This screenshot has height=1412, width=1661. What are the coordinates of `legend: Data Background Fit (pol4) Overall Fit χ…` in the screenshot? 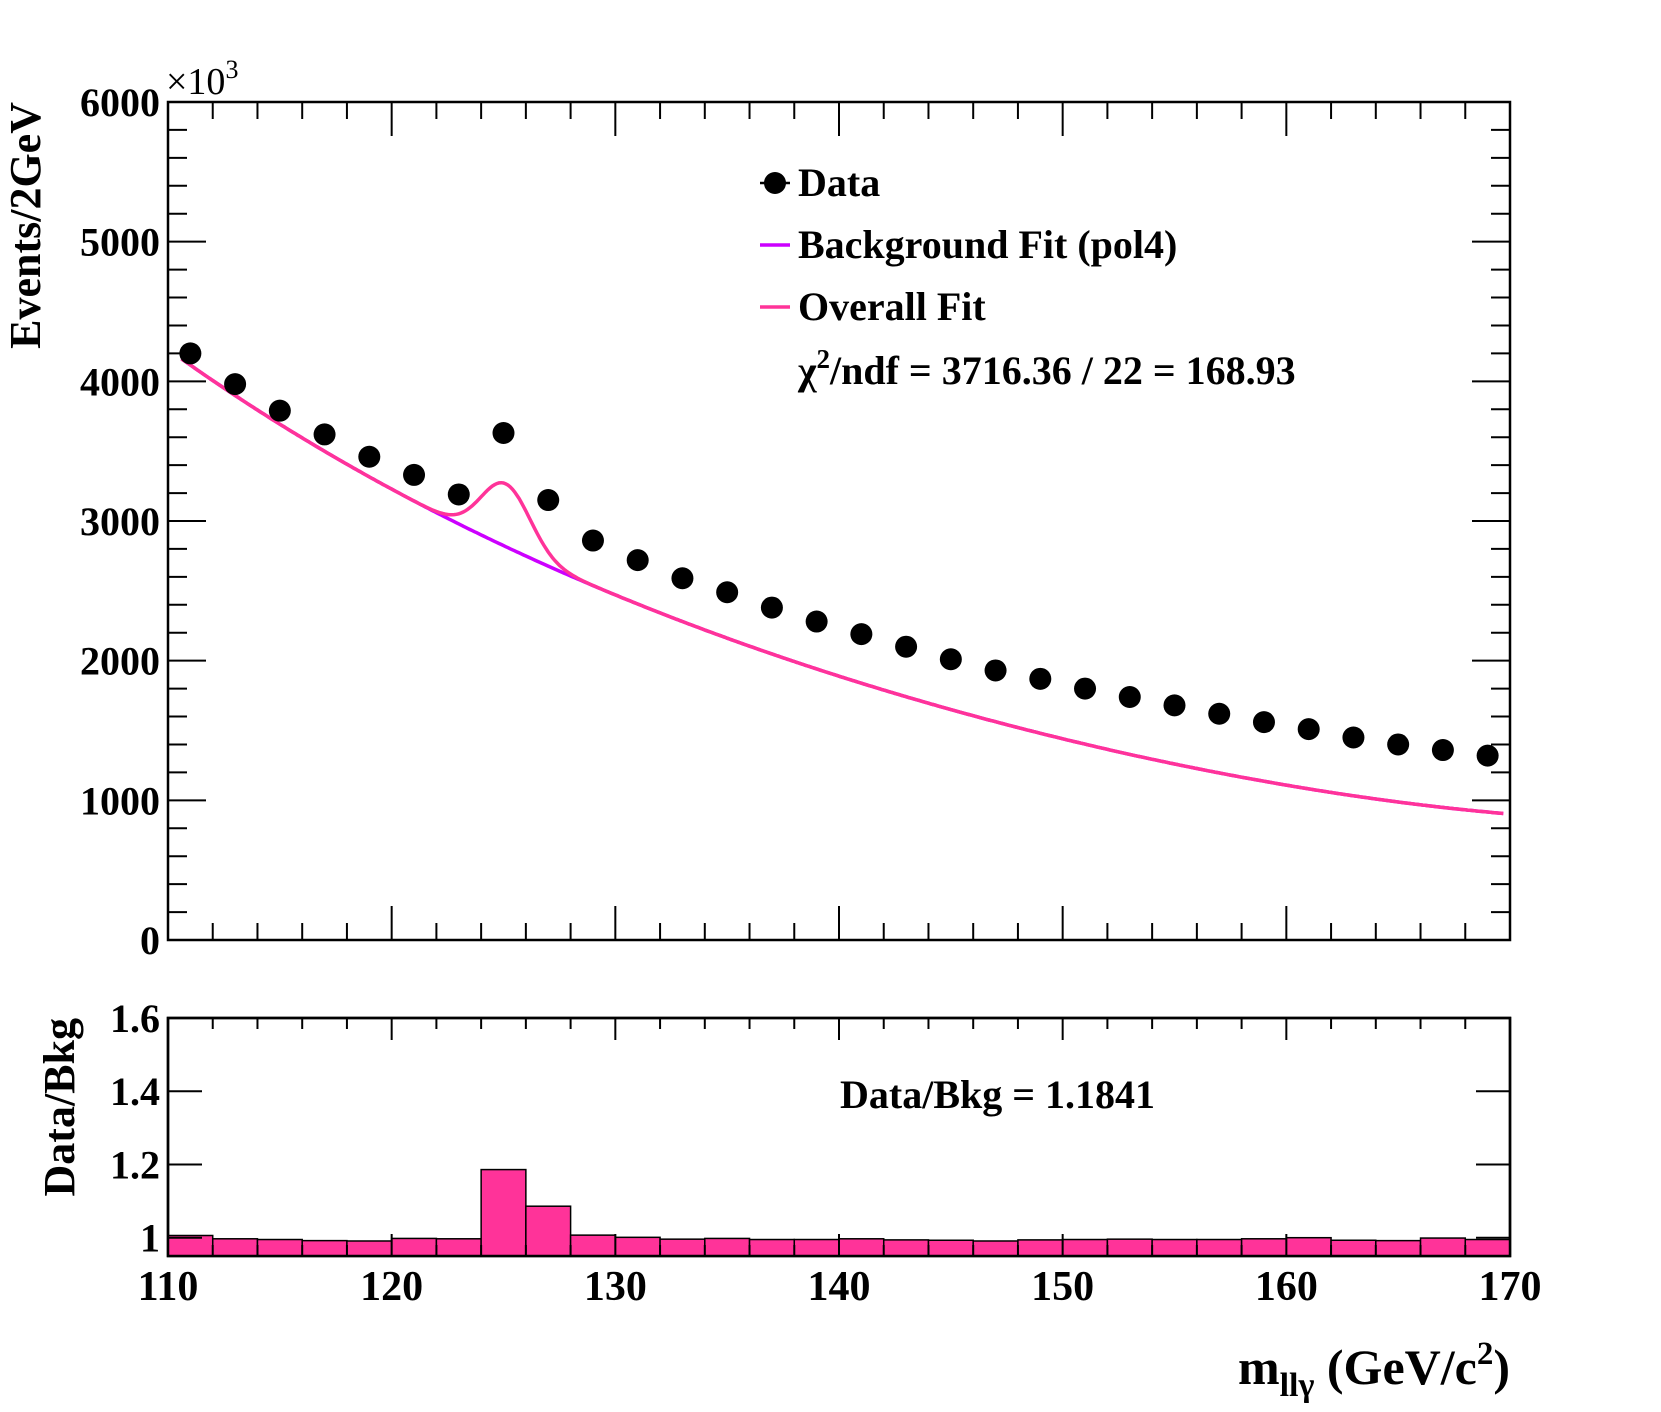 It's located at (1028, 276).